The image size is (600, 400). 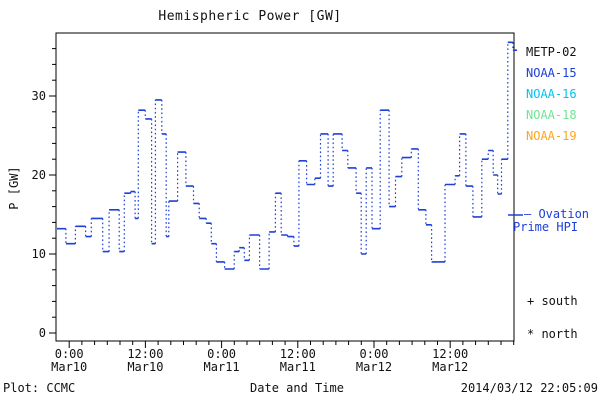 I want to click on y-tick-label: 10, so click(x=39, y=254).